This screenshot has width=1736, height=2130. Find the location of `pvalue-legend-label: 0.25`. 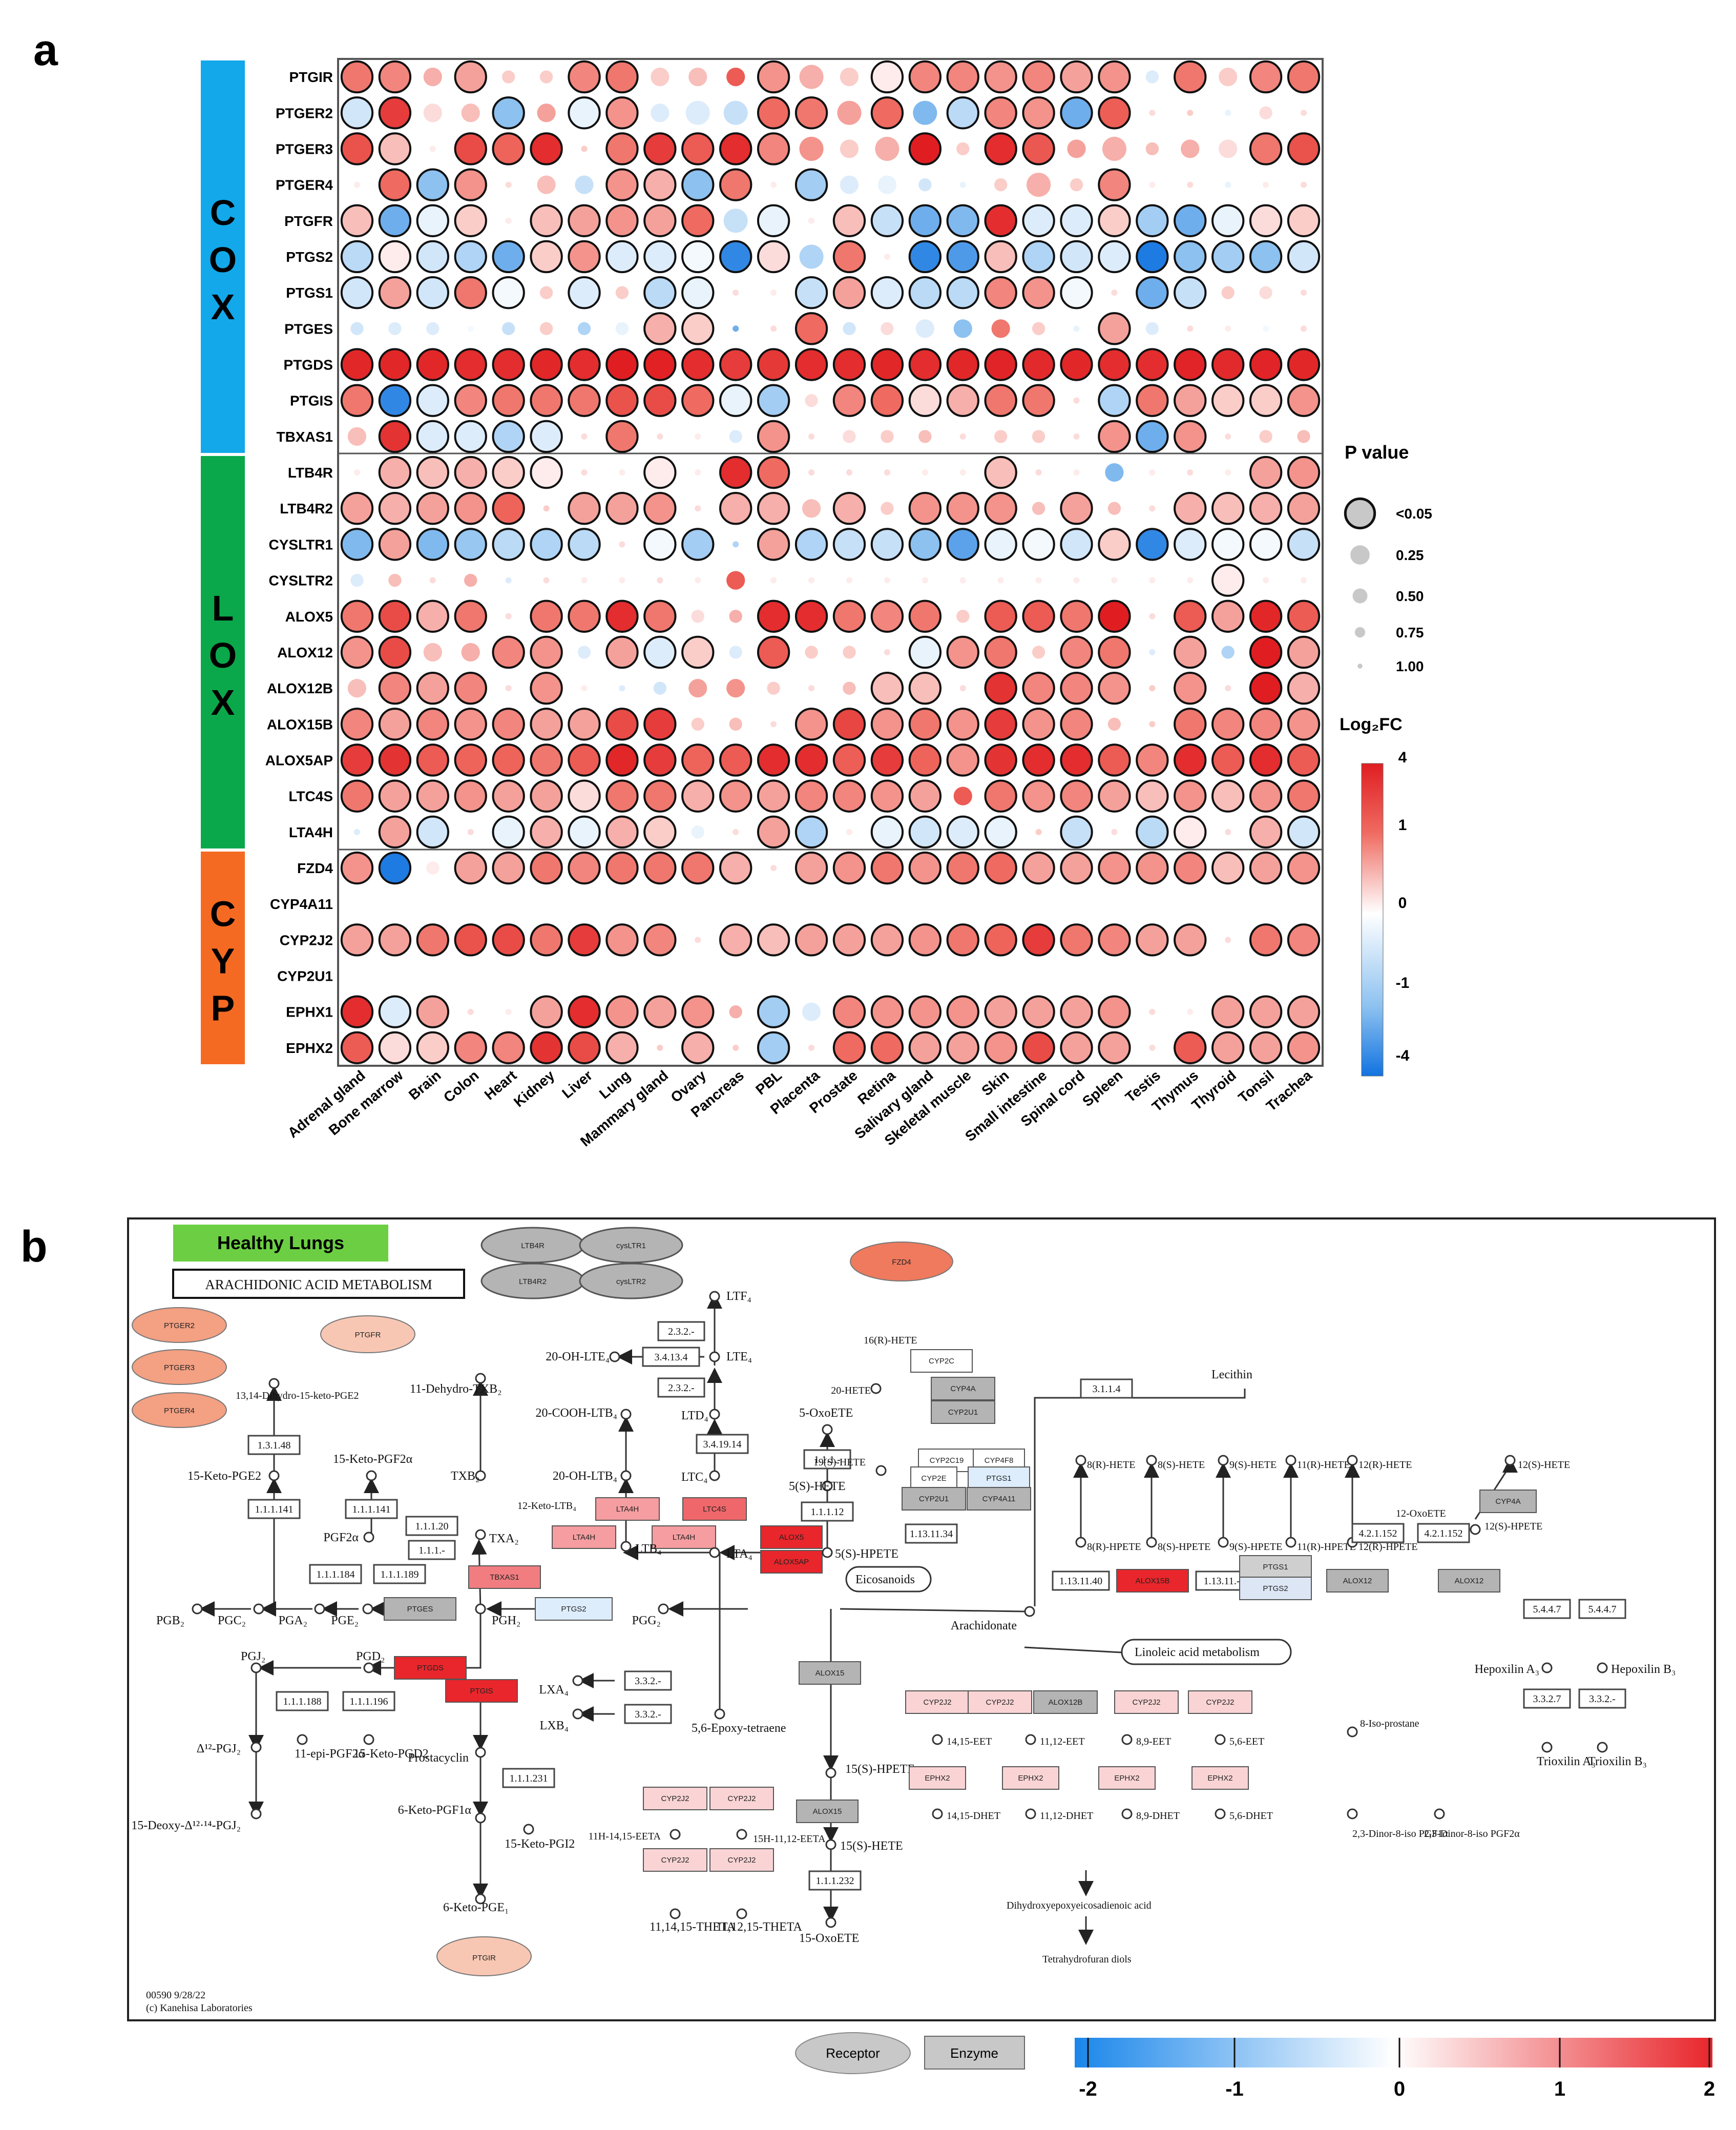

pvalue-legend-label: 0.25 is located at coordinates (1410, 555).